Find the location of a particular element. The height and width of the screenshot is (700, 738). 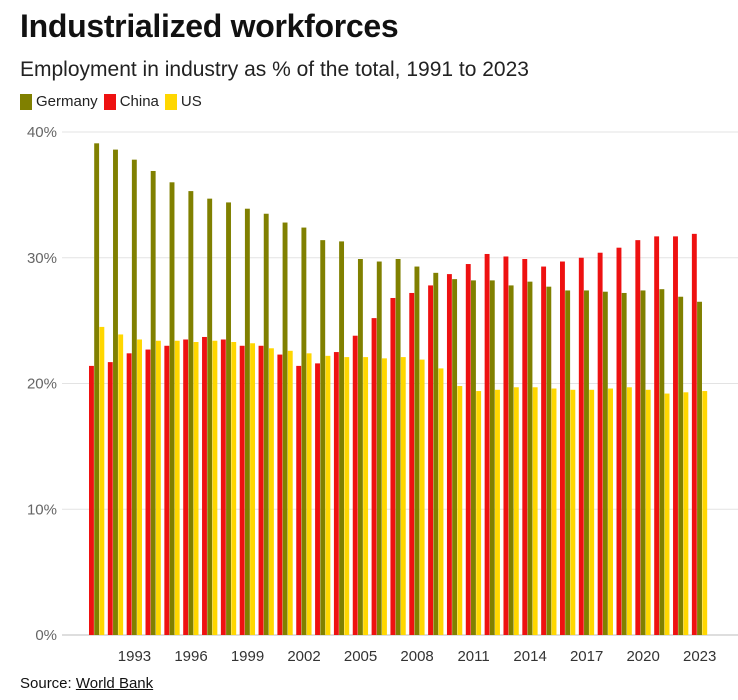

bar-germany-1993 is located at coordinates (134, 397).